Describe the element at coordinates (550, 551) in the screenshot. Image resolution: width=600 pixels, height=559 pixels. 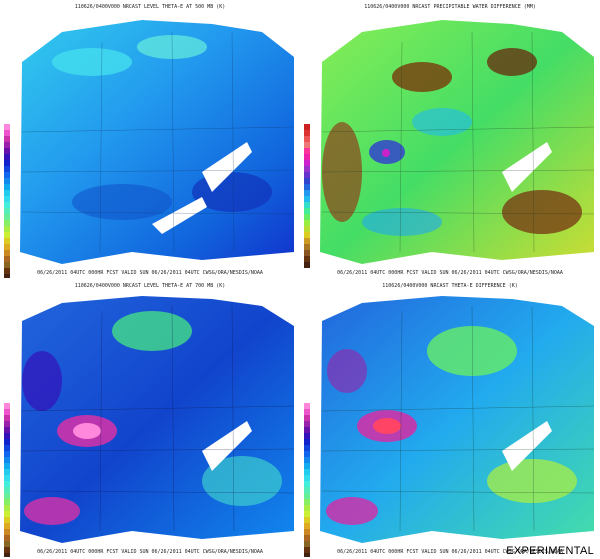
I see `experimental-watermark: EXPERIMENTAL` at that location.